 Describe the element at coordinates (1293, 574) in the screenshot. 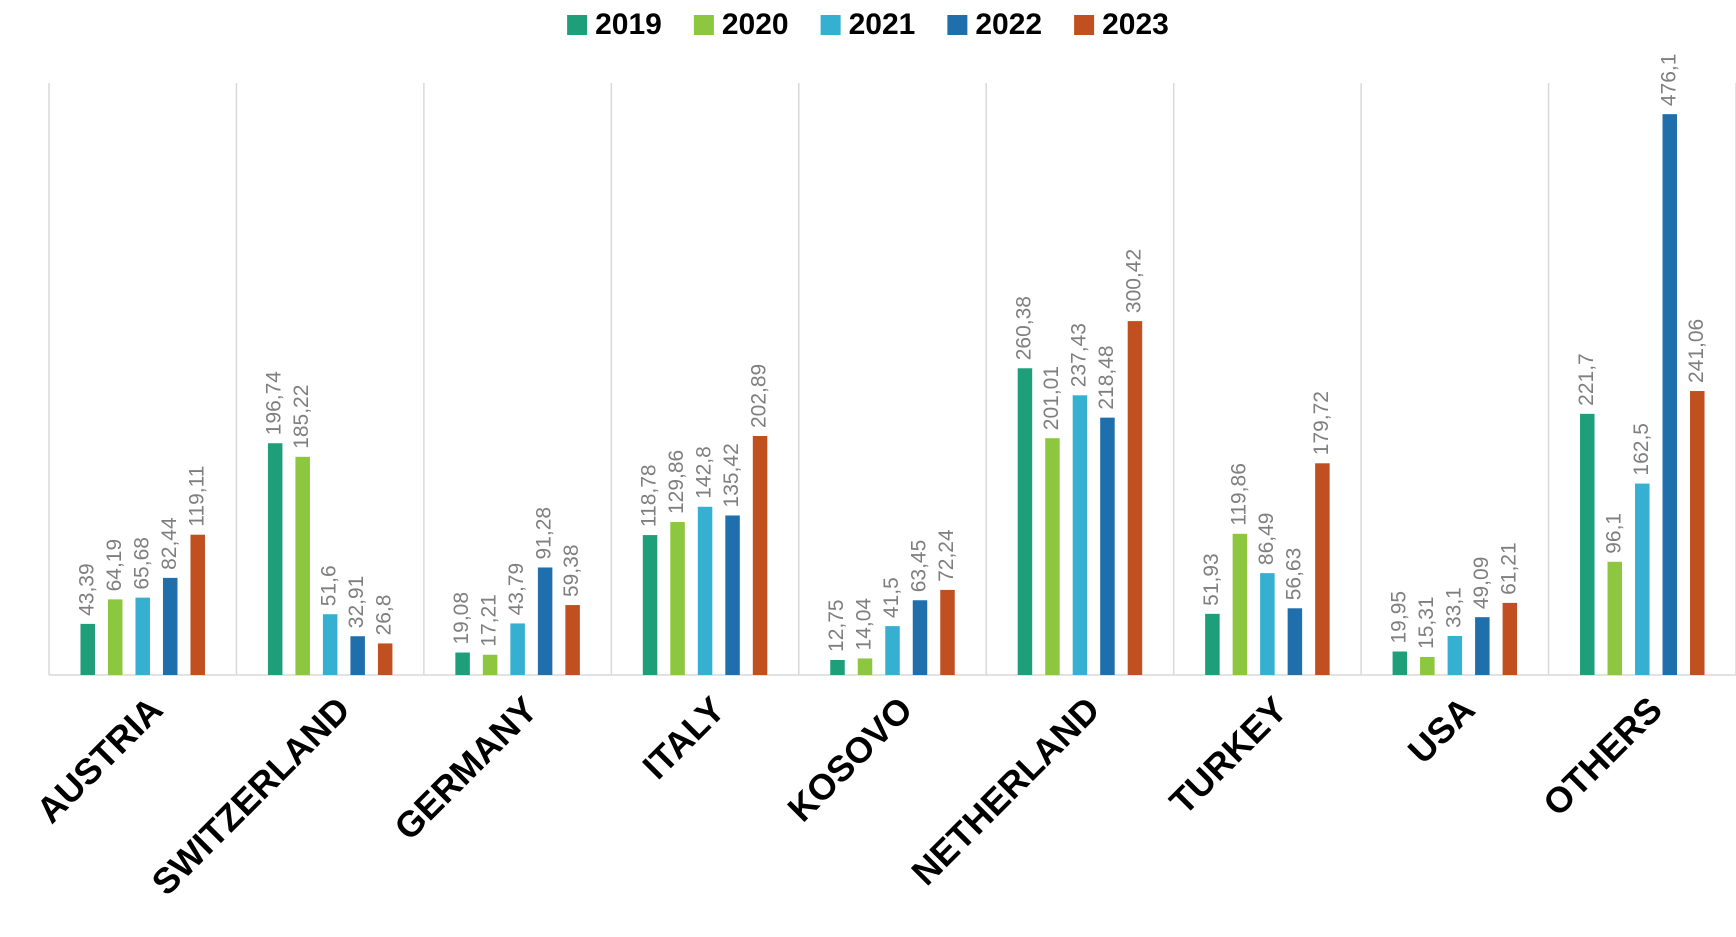

I see `data-label: 56,63` at that location.